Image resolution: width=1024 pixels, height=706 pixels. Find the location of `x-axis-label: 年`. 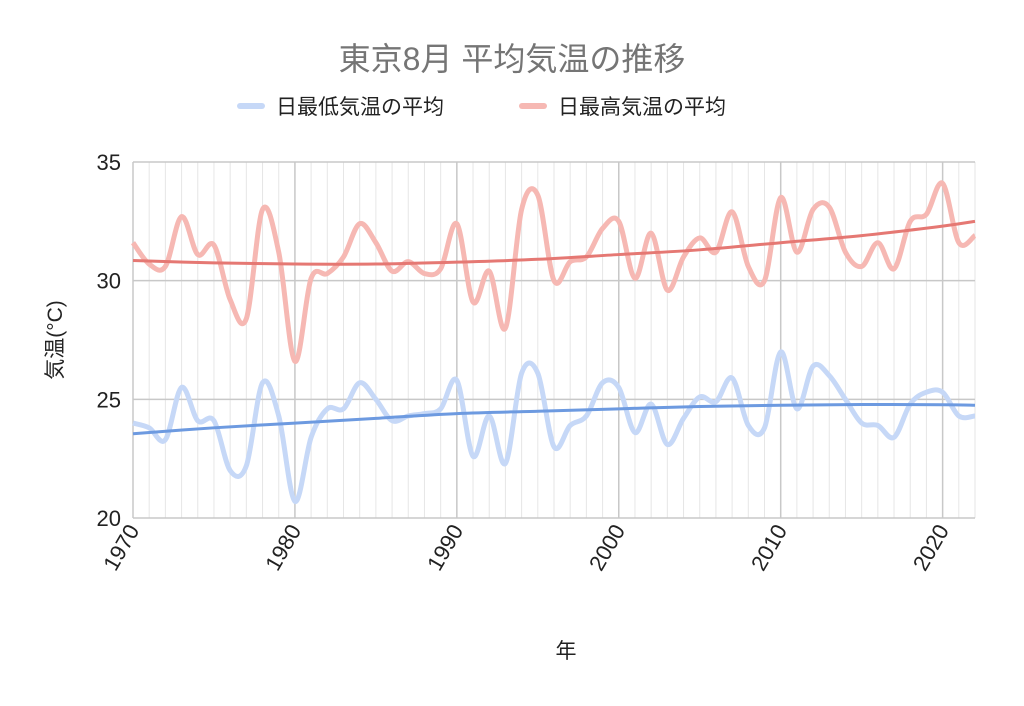

x-axis-label: 年 is located at coordinates (566, 651).